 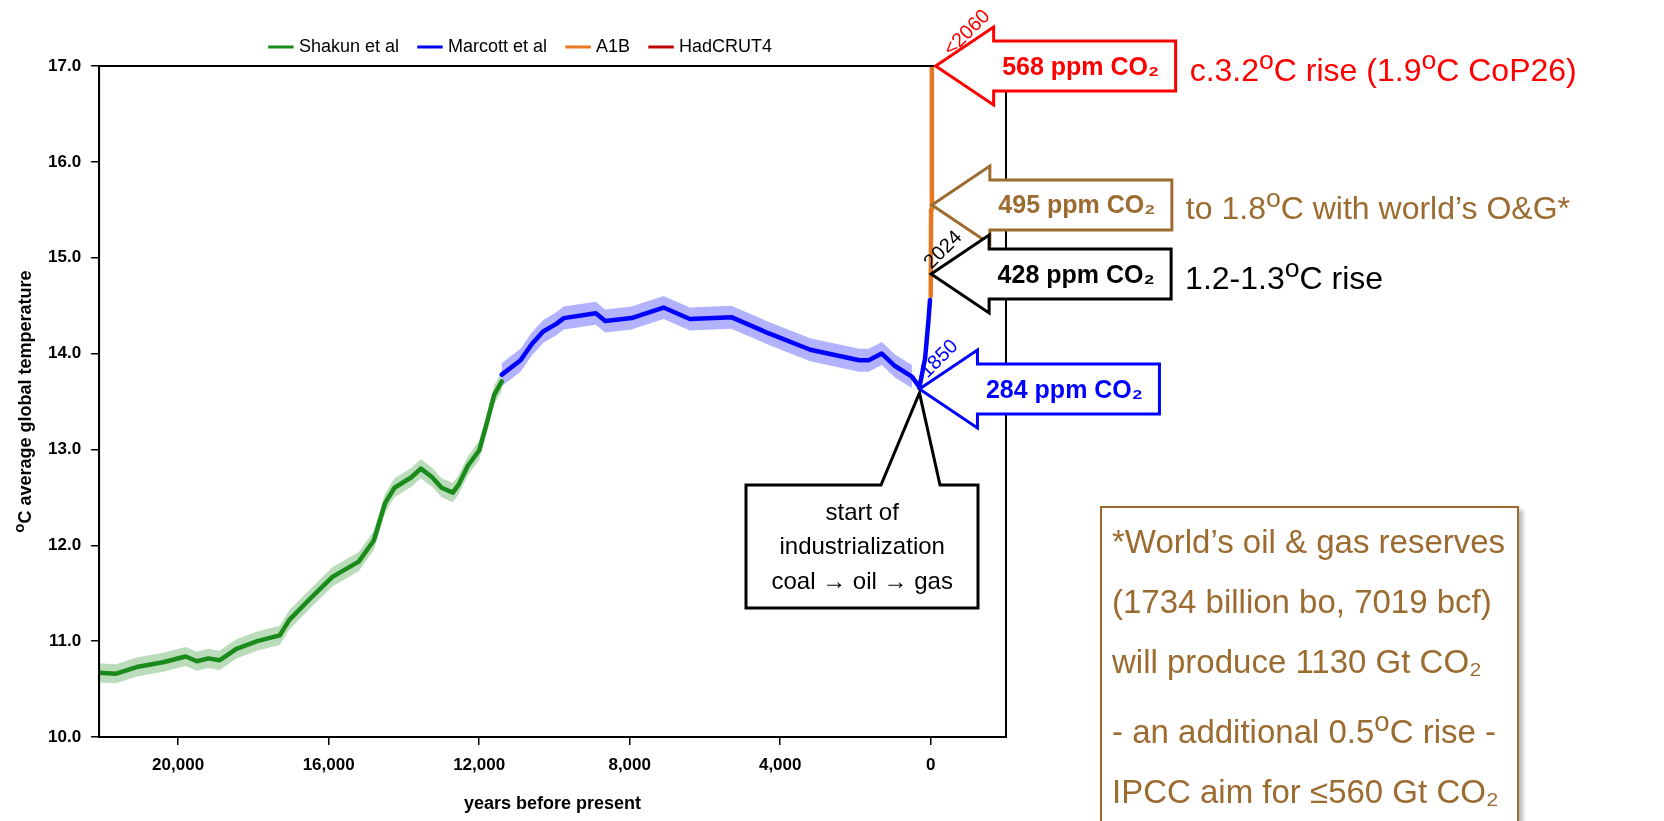 What do you see at coordinates (64, 65) in the screenshot?
I see `y-tick-label: 17.0` at bounding box center [64, 65].